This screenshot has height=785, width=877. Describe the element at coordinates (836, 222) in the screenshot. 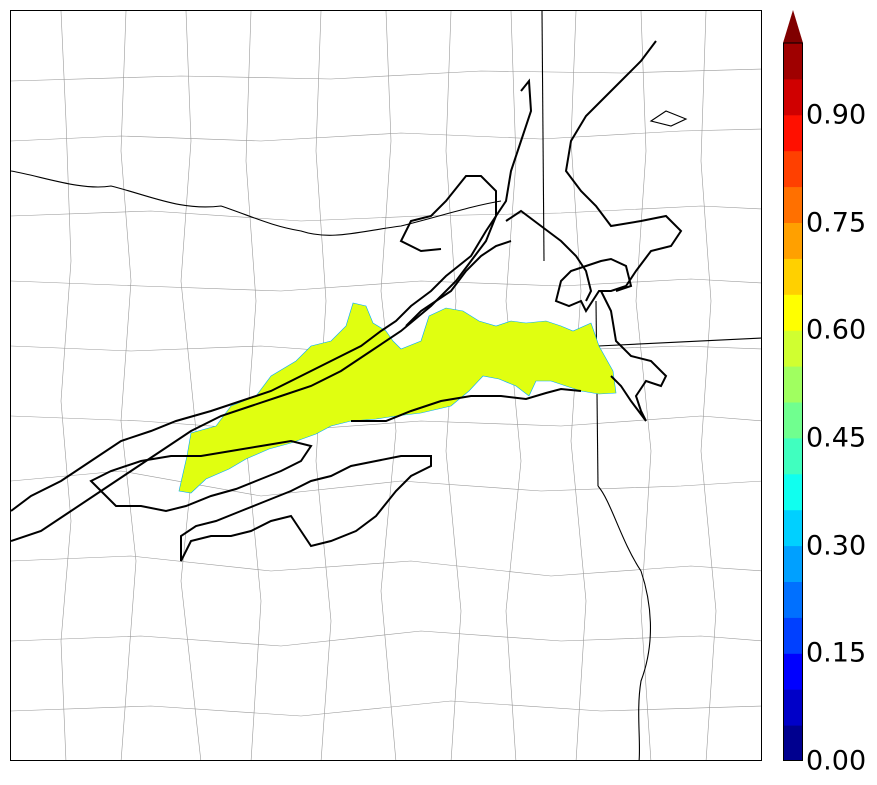

I see `colorbar-tick-label: 0.75` at that location.